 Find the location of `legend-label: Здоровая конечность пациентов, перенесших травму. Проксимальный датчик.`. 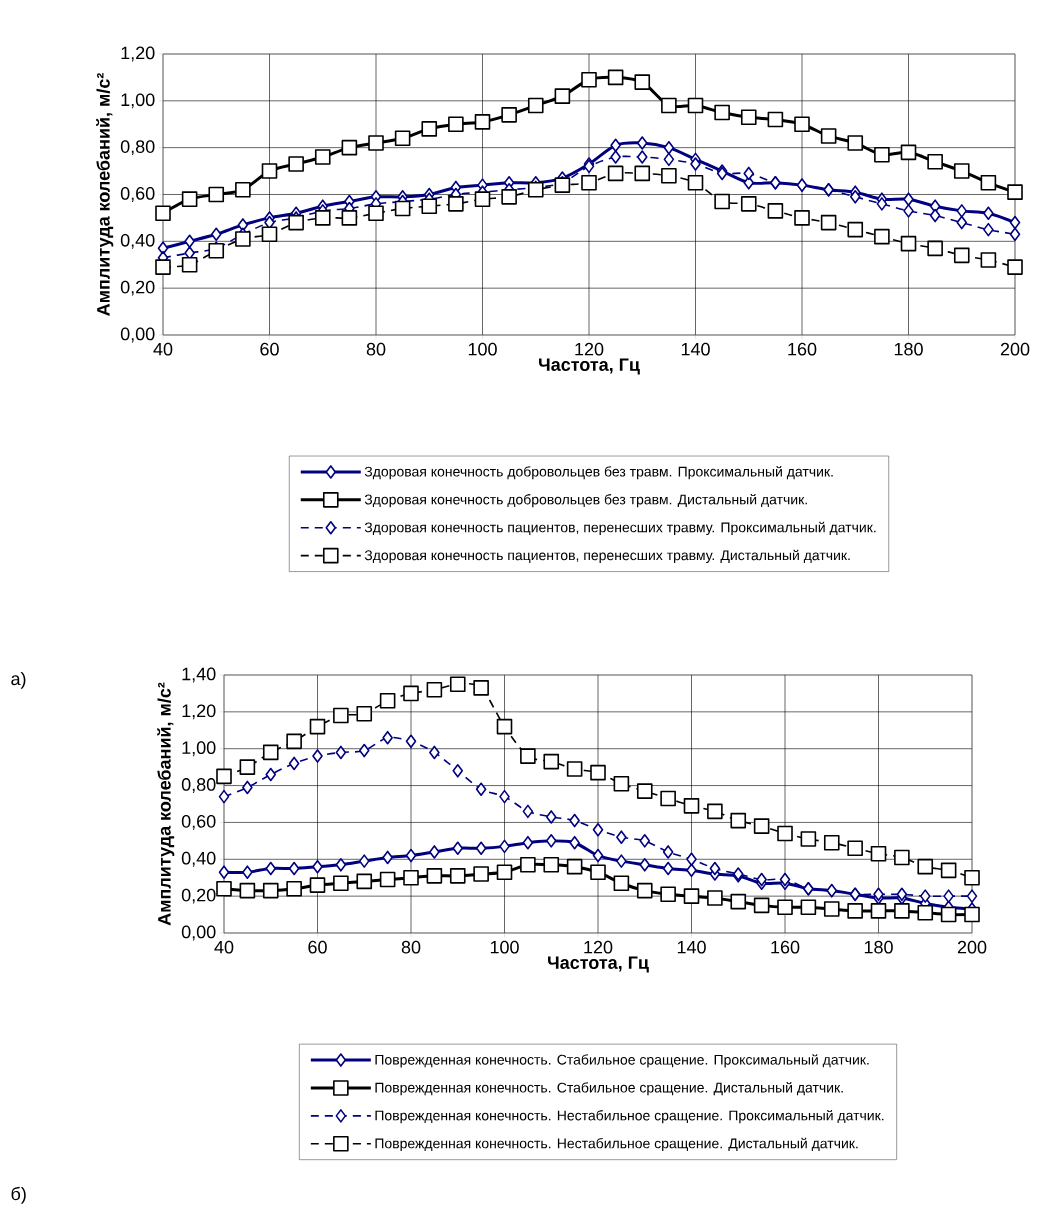

legend-label: Здоровая конечность пациентов, перенесших травму. Проксимальный датчик. is located at coordinates (620, 528).